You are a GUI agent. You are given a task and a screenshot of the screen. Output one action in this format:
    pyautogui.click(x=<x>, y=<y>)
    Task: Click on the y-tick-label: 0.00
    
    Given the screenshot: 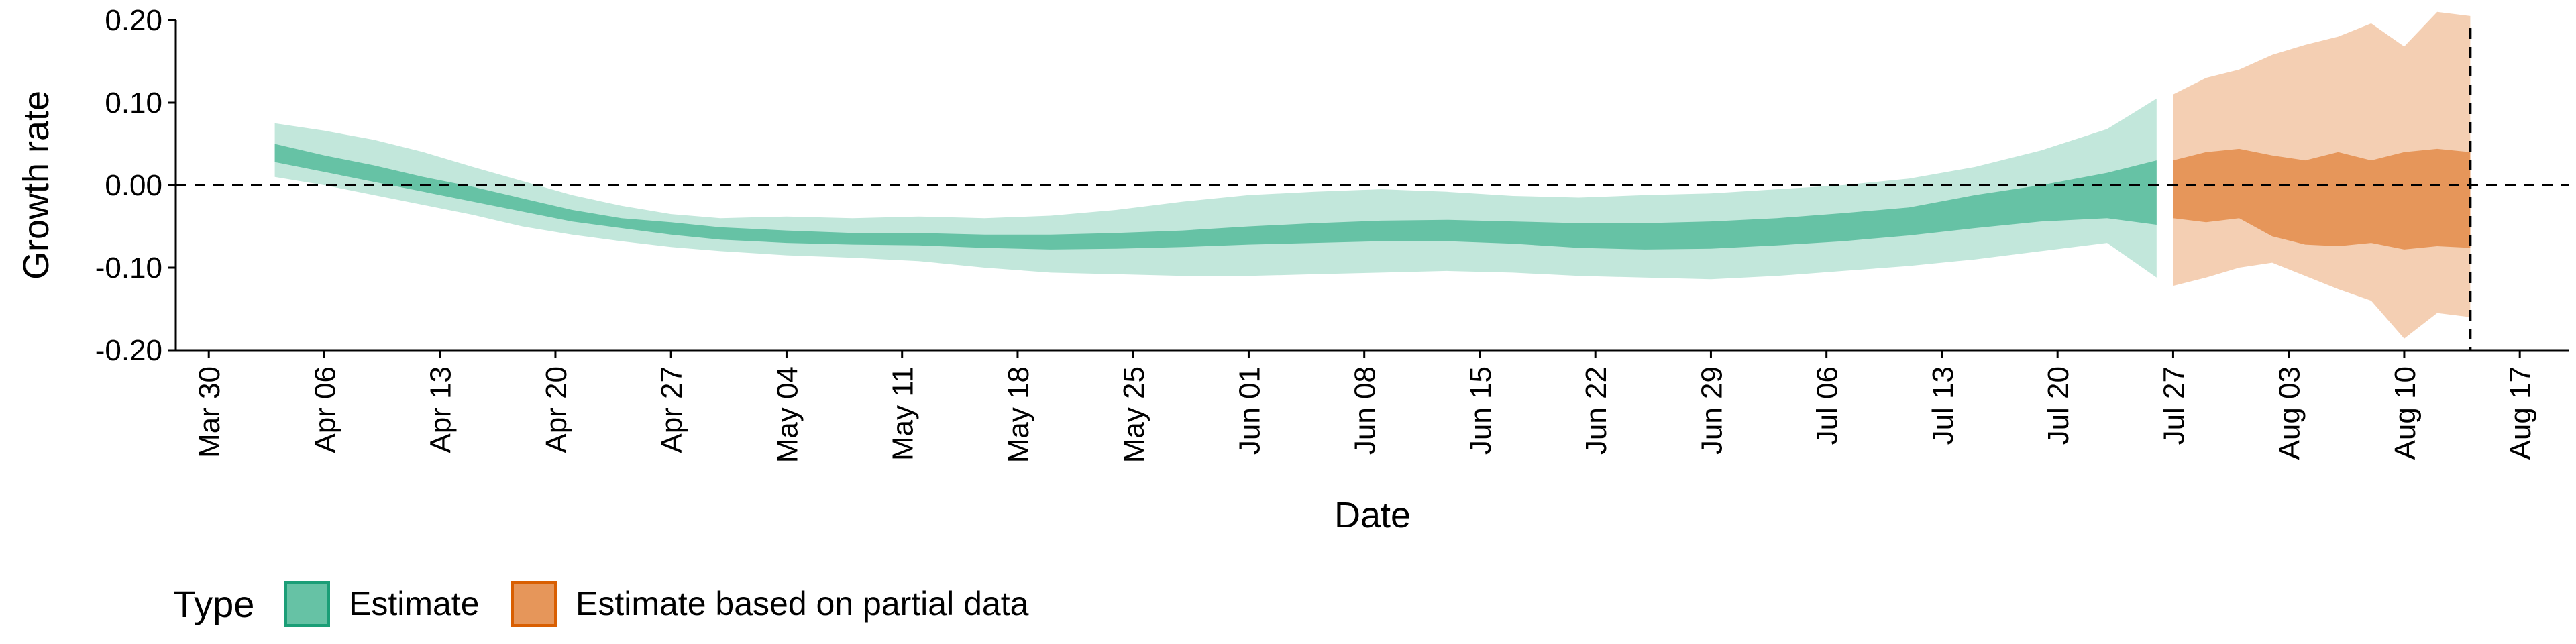 What is the action you would take?
    pyautogui.click(x=133, y=185)
    